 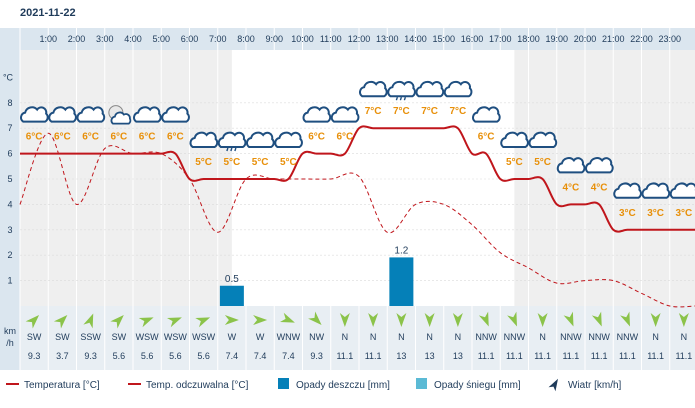 What do you see at coordinates (274, 39) in the screenshot?
I see `hour-label: 9:00` at bounding box center [274, 39].